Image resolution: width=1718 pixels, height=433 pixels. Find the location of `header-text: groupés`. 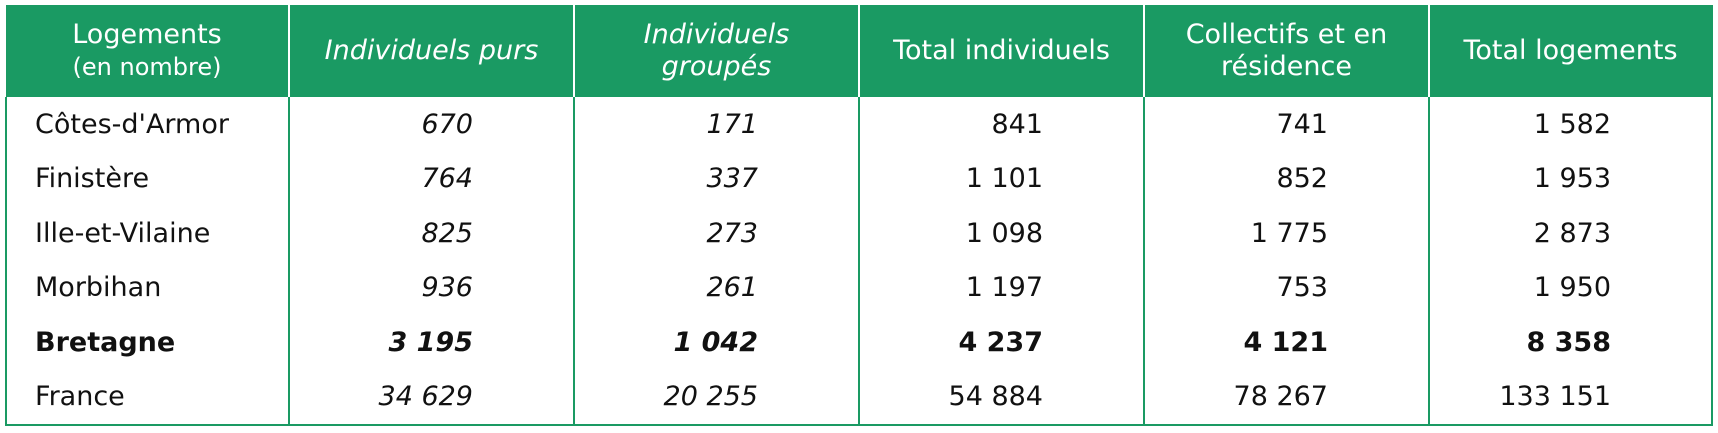

header-text: groupés is located at coordinates (716, 66).